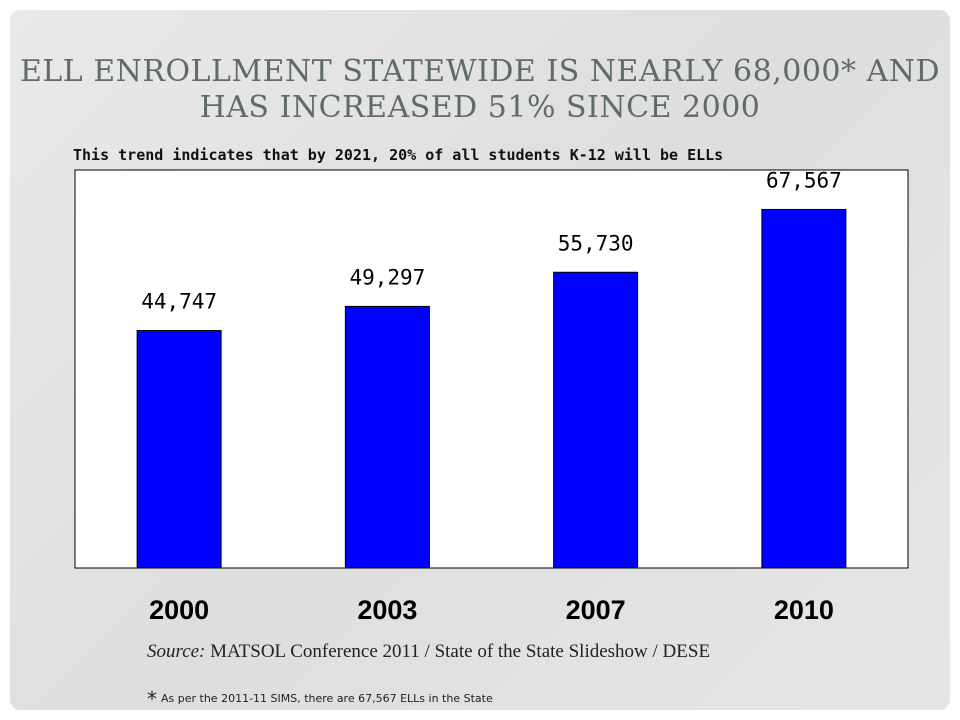  I want to click on footnote-asterisk: *, so click(152, 698).